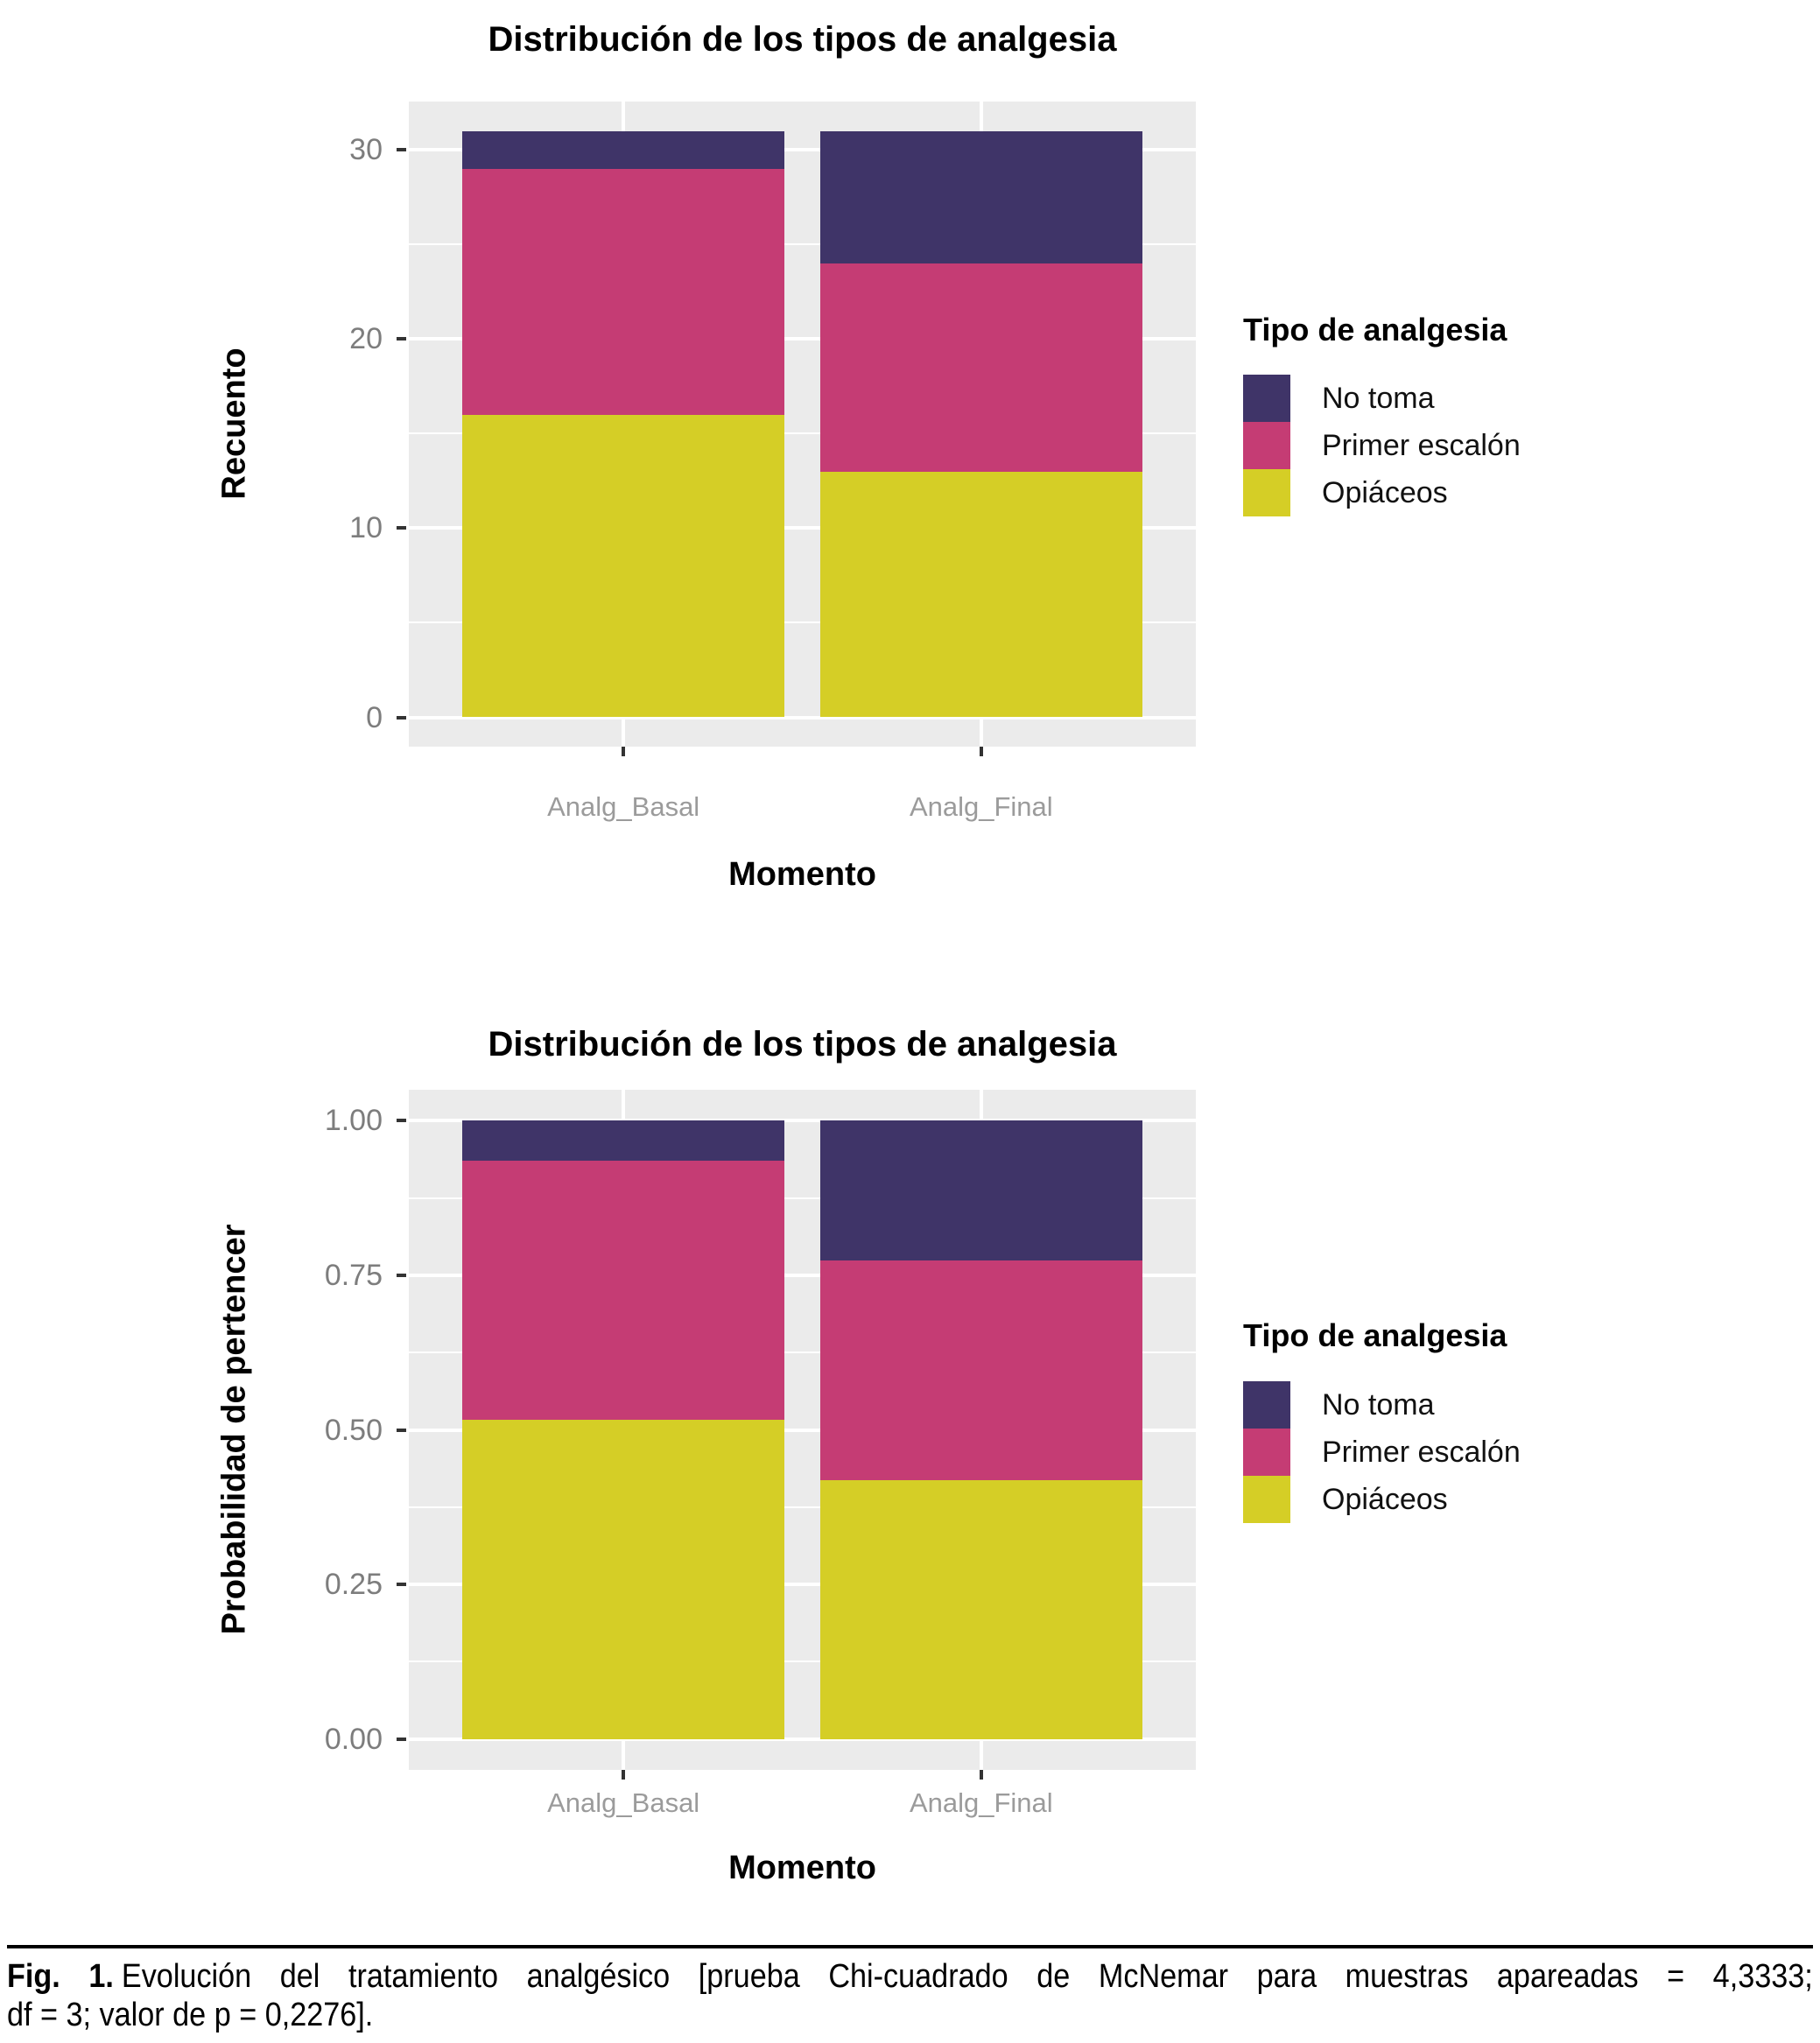  Describe the element at coordinates (353, 1585) in the screenshot. I see `y-tick-label: 0.25` at that location.